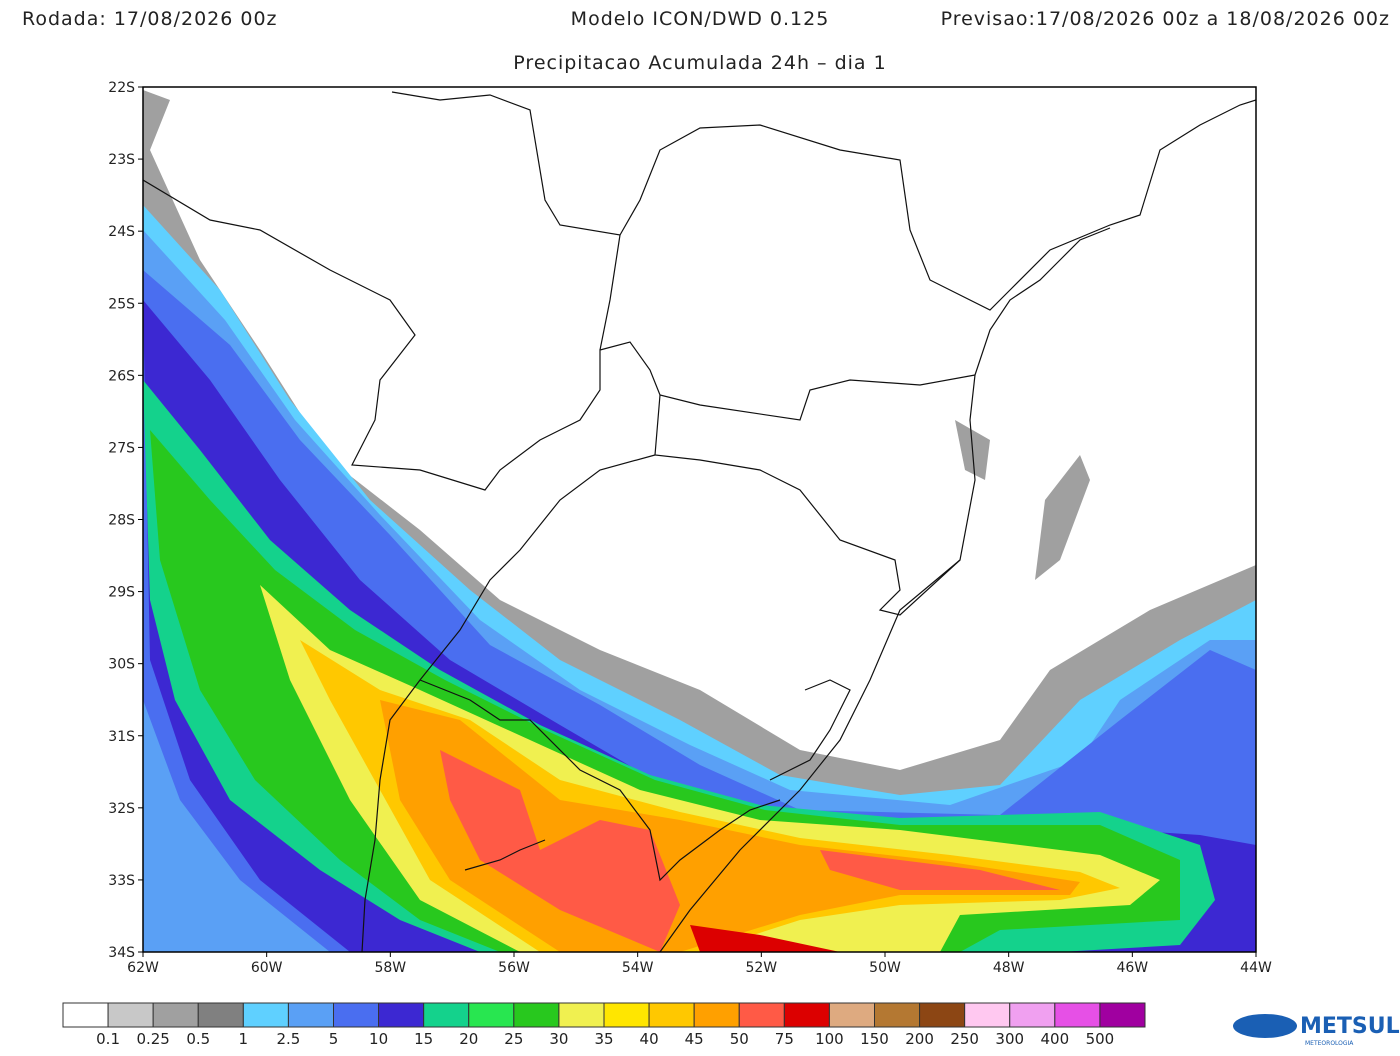 This screenshot has height=1056, width=1400. I want to click on colorbar-label: 35, so click(603, 1039).